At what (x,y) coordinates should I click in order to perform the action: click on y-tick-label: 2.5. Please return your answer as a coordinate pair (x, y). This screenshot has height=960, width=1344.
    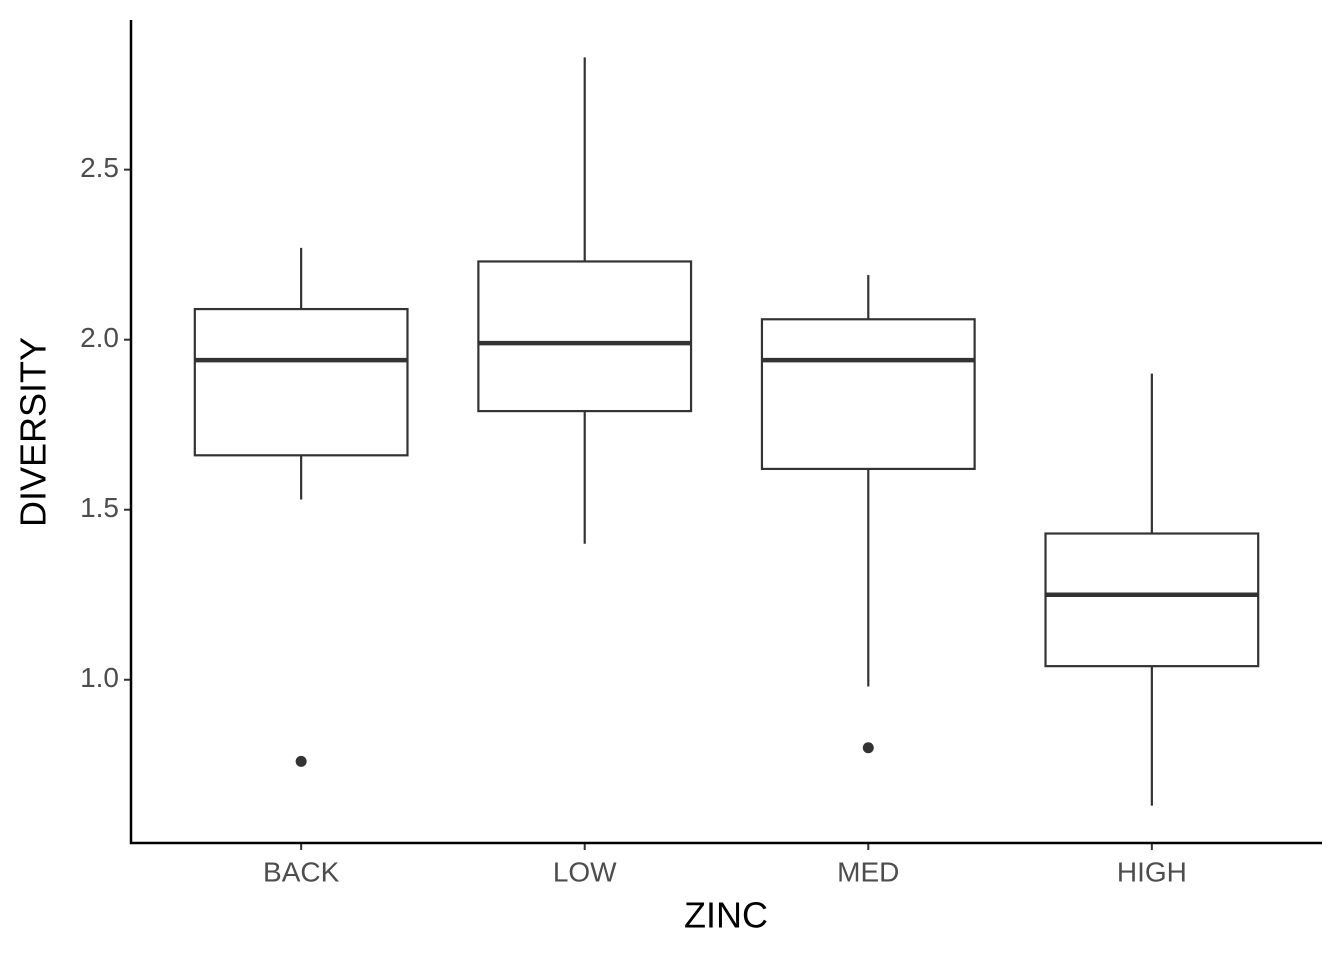
    Looking at the image, I should click on (99, 167).